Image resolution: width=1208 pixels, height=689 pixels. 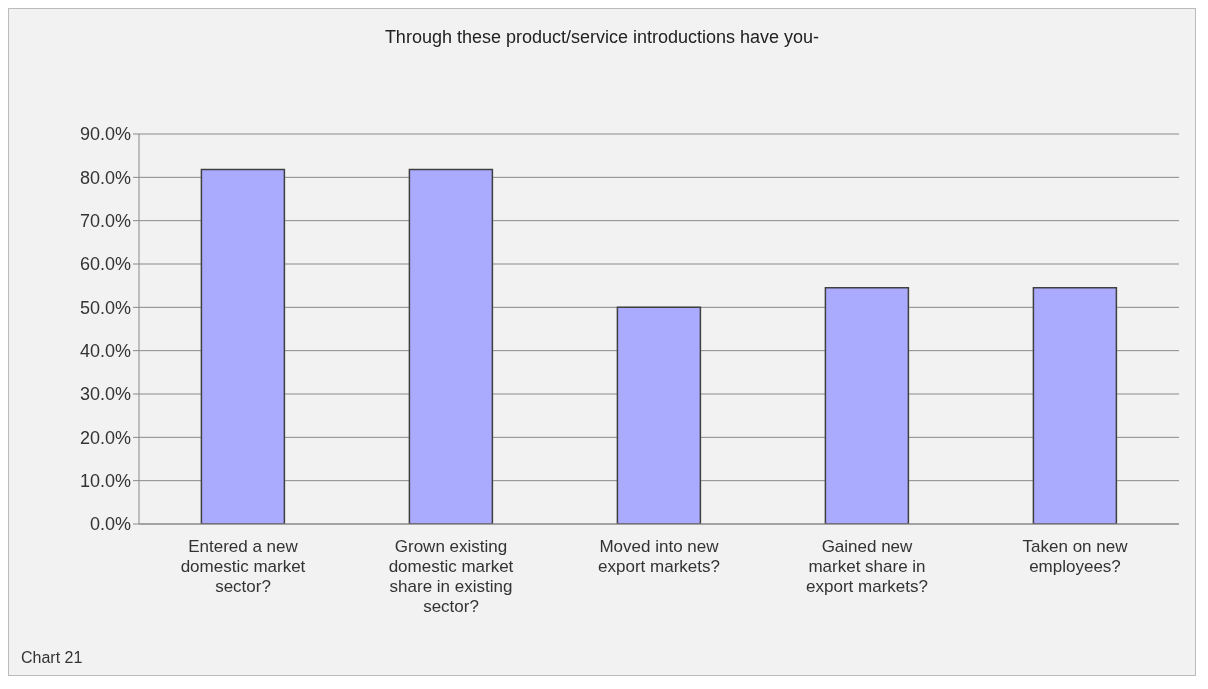 What do you see at coordinates (867, 566) in the screenshot?
I see `x-tick-label: Gained new market share in export markets?` at bounding box center [867, 566].